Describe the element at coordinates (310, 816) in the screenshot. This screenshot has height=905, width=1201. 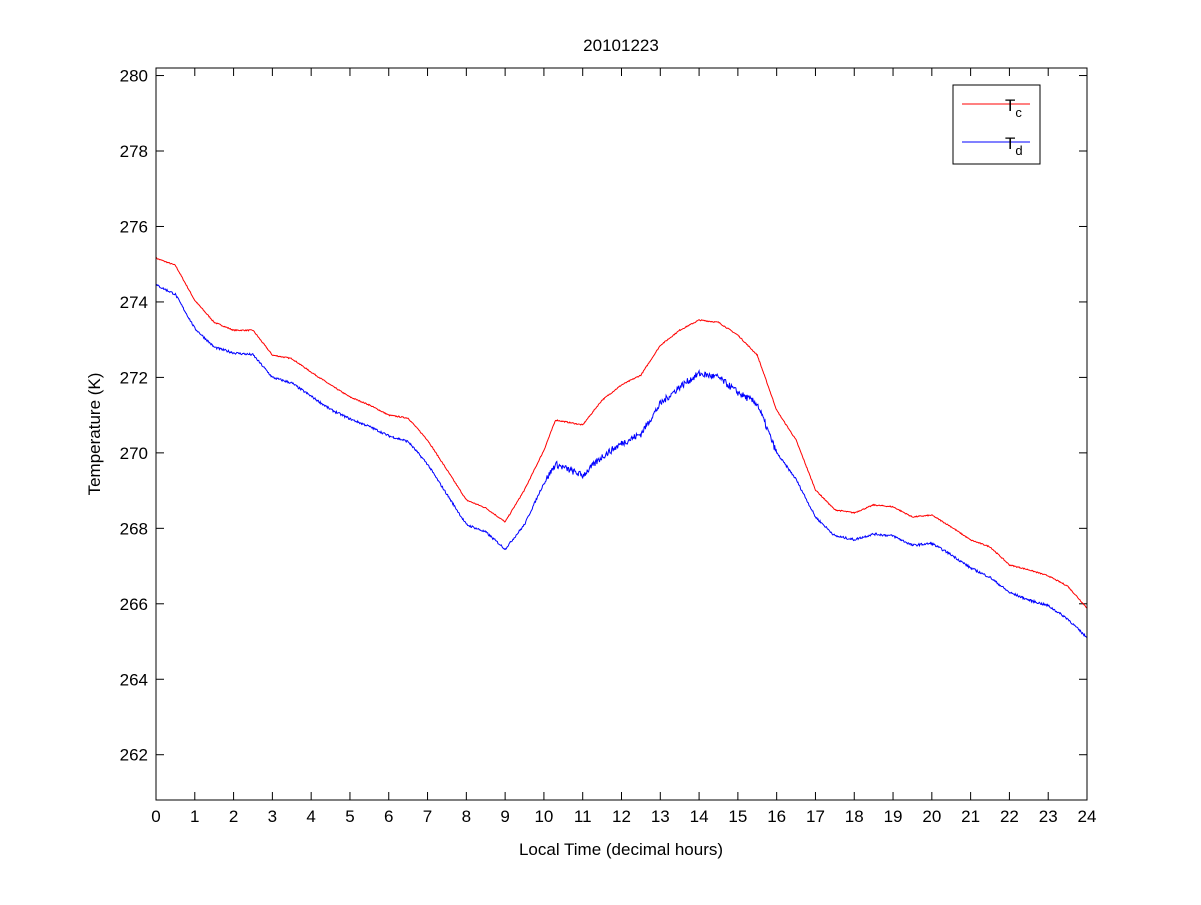
I see `x-tick-label: 4` at that location.